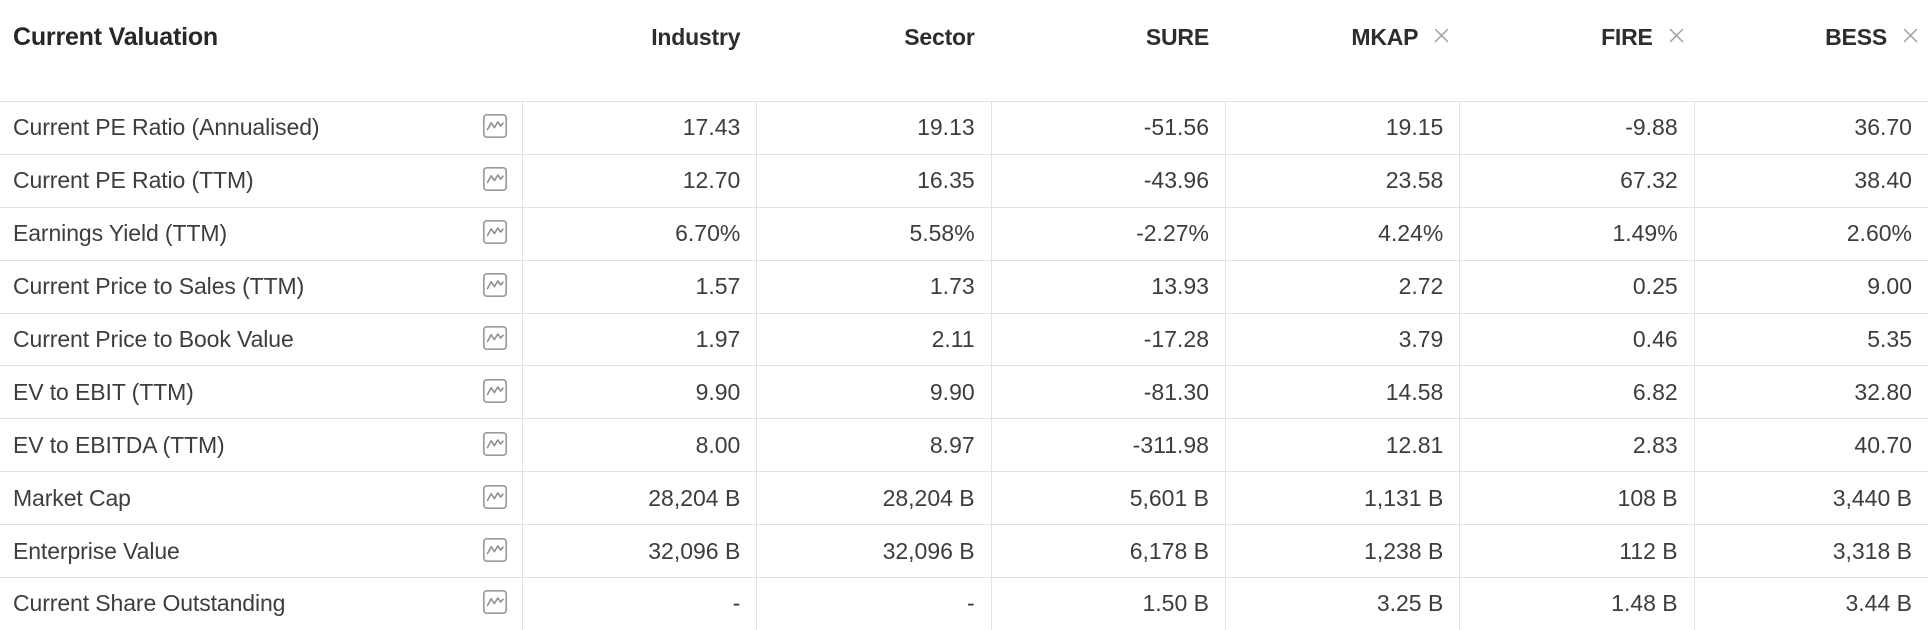 The width and height of the screenshot is (1928, 630). What do you see at coordinates (1576, 50) in the screenshot?
I see `column-header: FIRE` at bounding box center [1576, 50].